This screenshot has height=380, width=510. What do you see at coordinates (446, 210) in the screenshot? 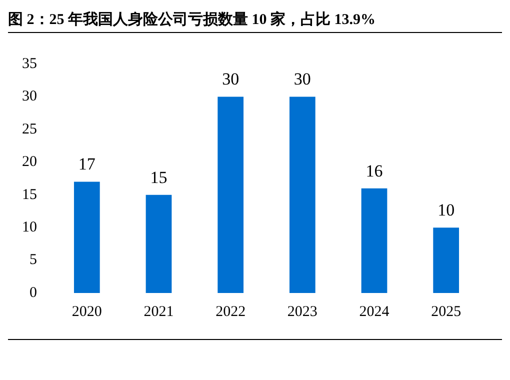
I see `data-label: 10` at bounding box center [446, 210].